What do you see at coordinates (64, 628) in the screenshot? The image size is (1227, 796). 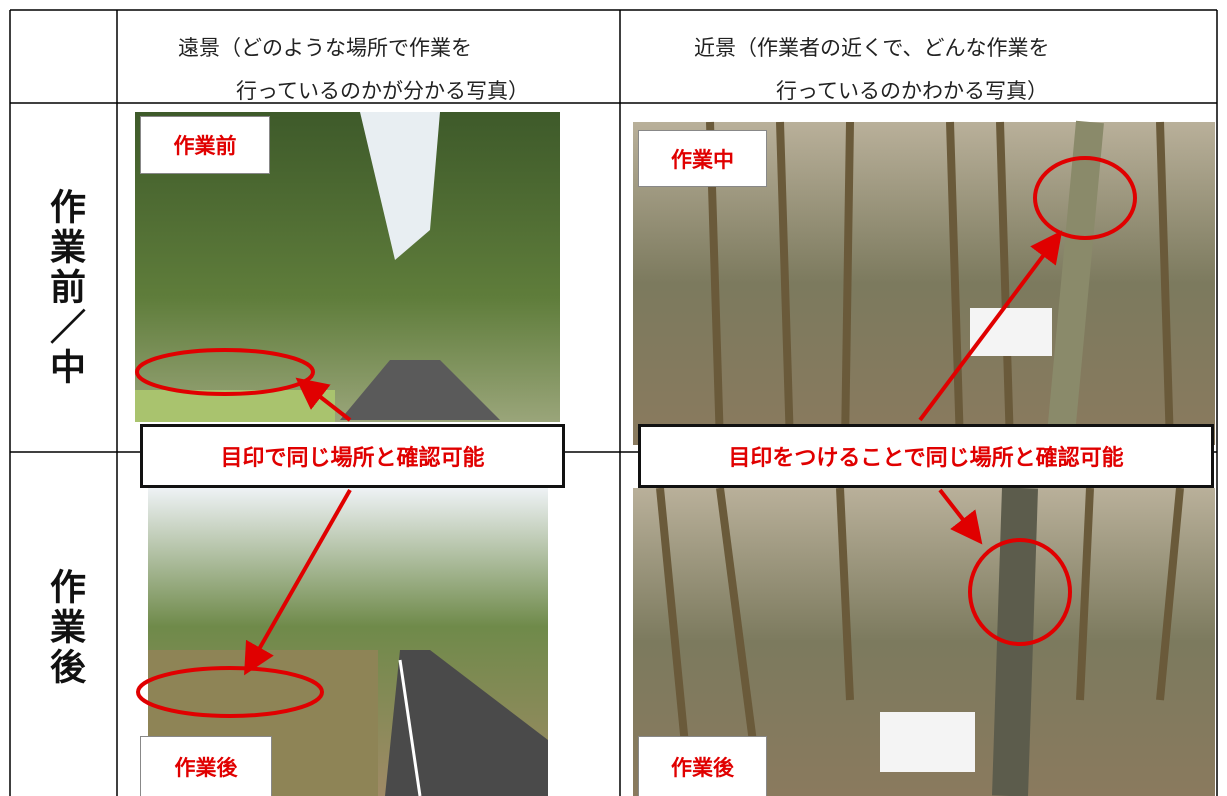 I see `row-label: 作業後` at bounding box center [64, 628].